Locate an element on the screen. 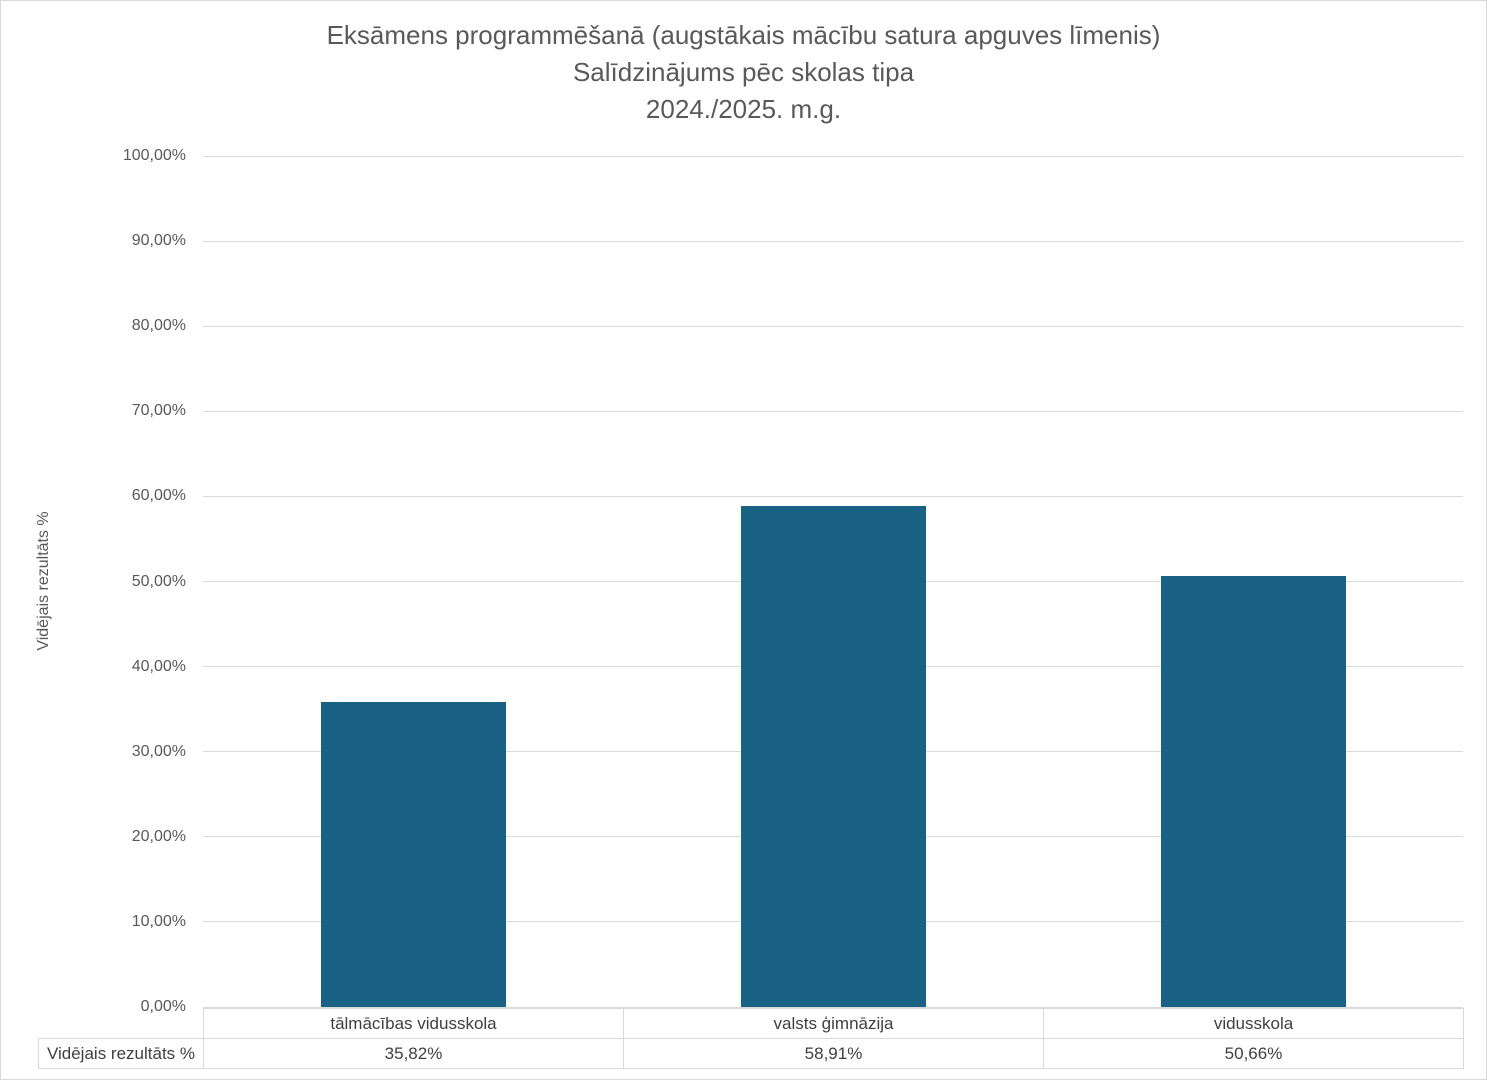  y-tick-label-40: 40,00% is located at coordinates (158, 666).